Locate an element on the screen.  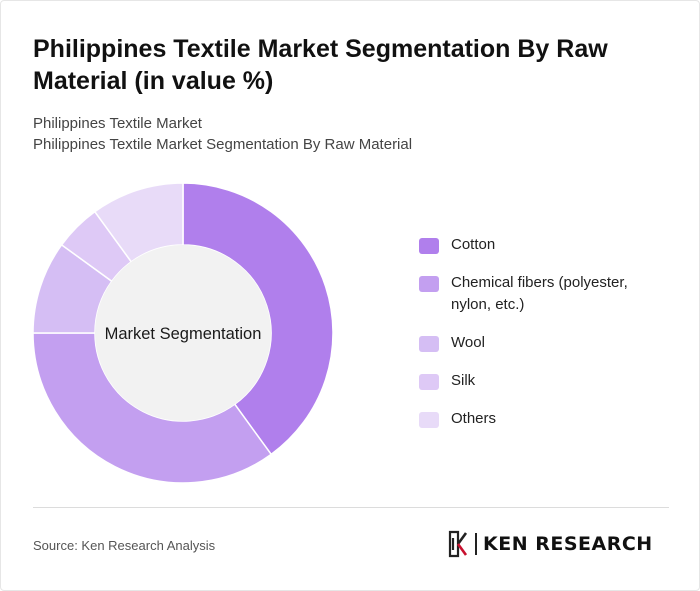
legend-item-1: Cotton is located at coordinates (544, 245).